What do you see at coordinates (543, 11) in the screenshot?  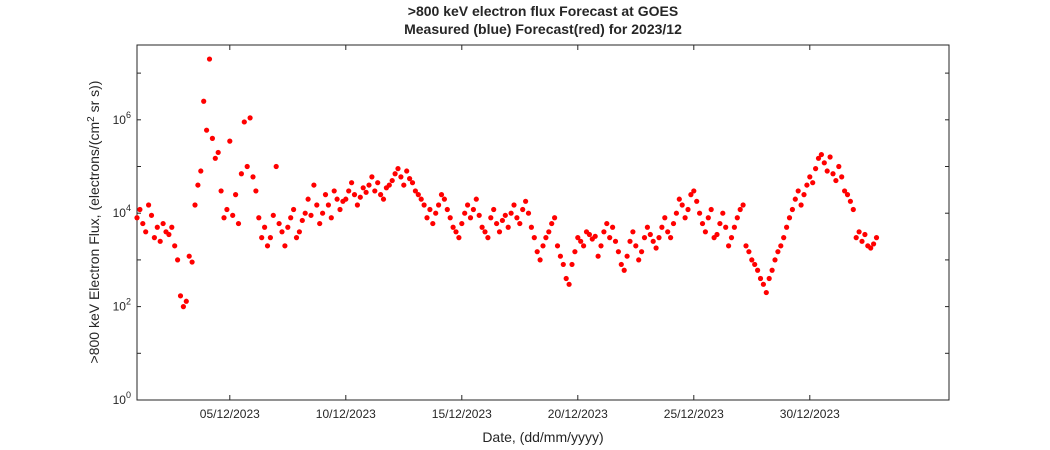 I see `chart-title: >800 keV electron flux Forecast at GOES` at bounding box center [543, 11].